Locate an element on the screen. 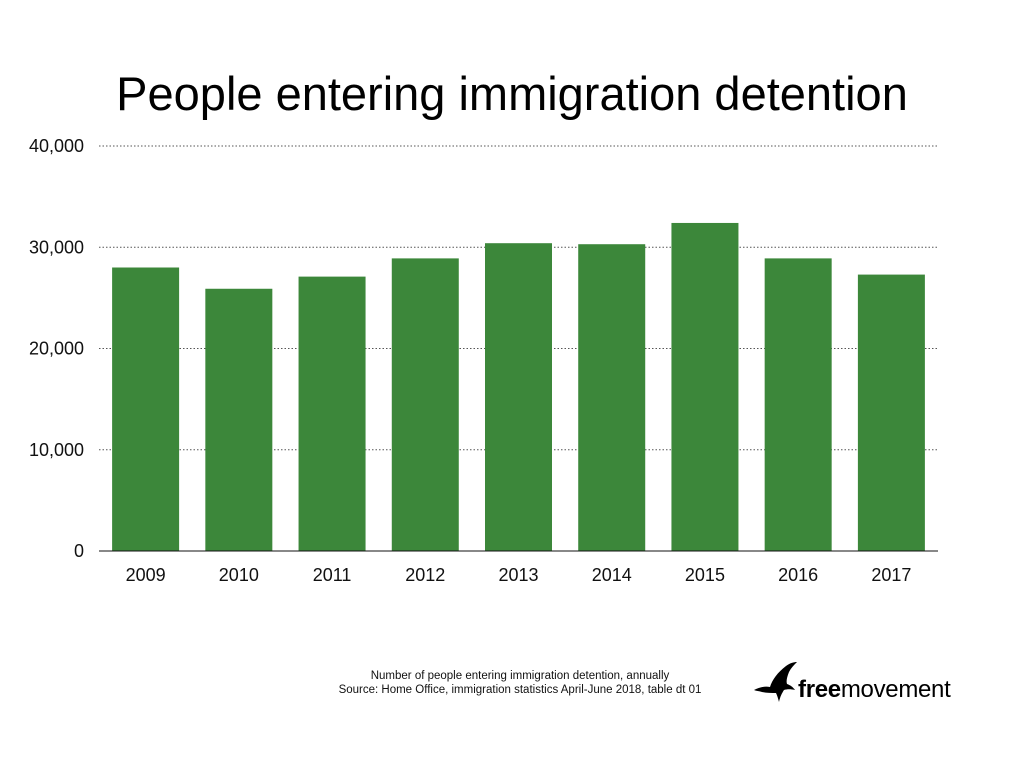 The image size is (1024, 768). bar-2010 is located at coordinates (239, 419).